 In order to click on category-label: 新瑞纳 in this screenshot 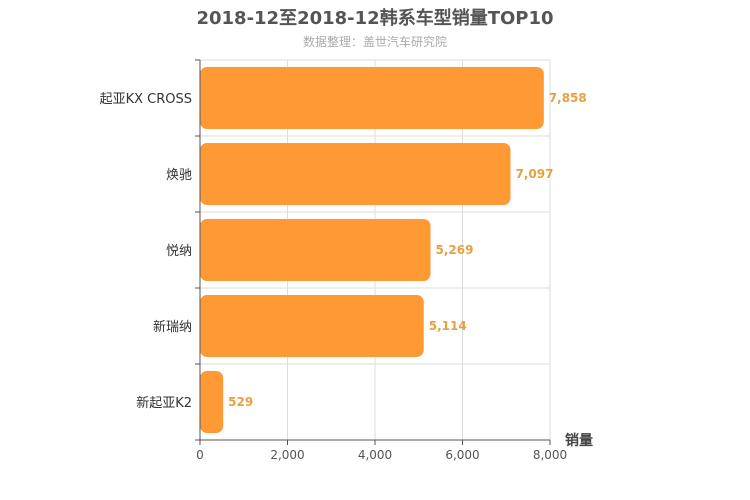, I will do `click(172, 327)`.